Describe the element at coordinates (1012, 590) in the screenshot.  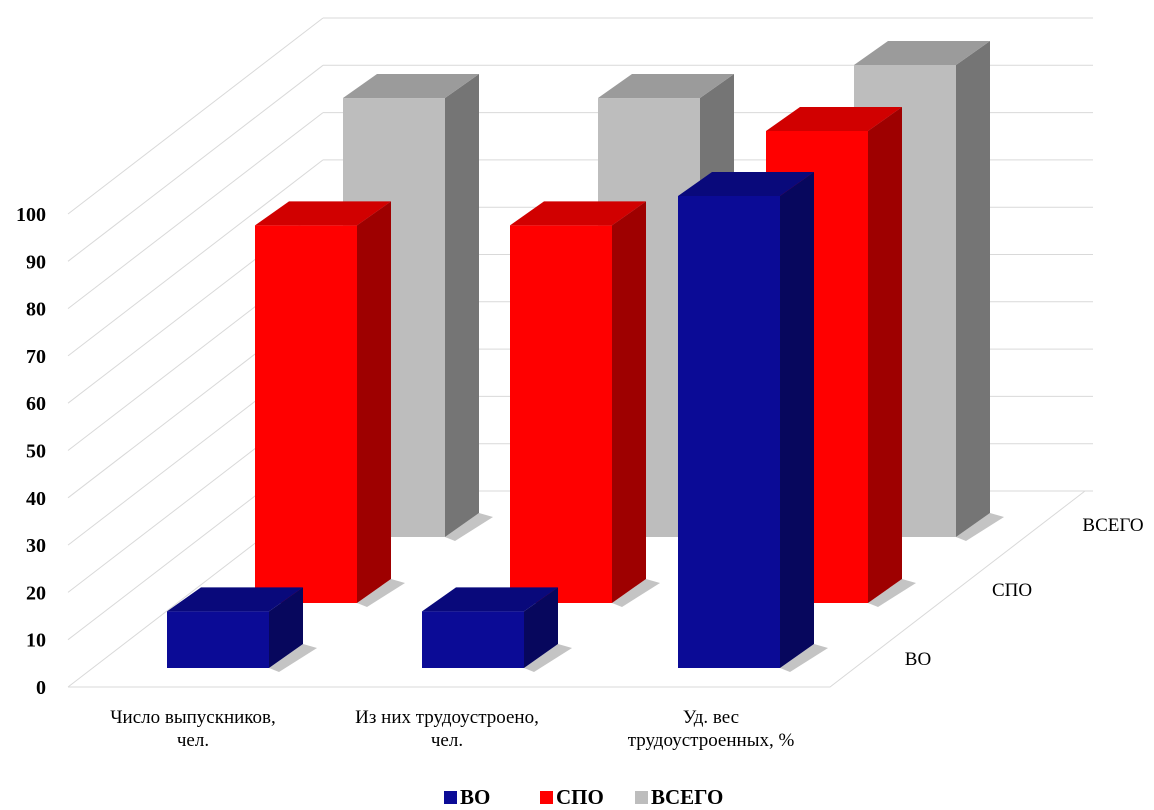
I see `depth-tick-label: СПО` at that location.